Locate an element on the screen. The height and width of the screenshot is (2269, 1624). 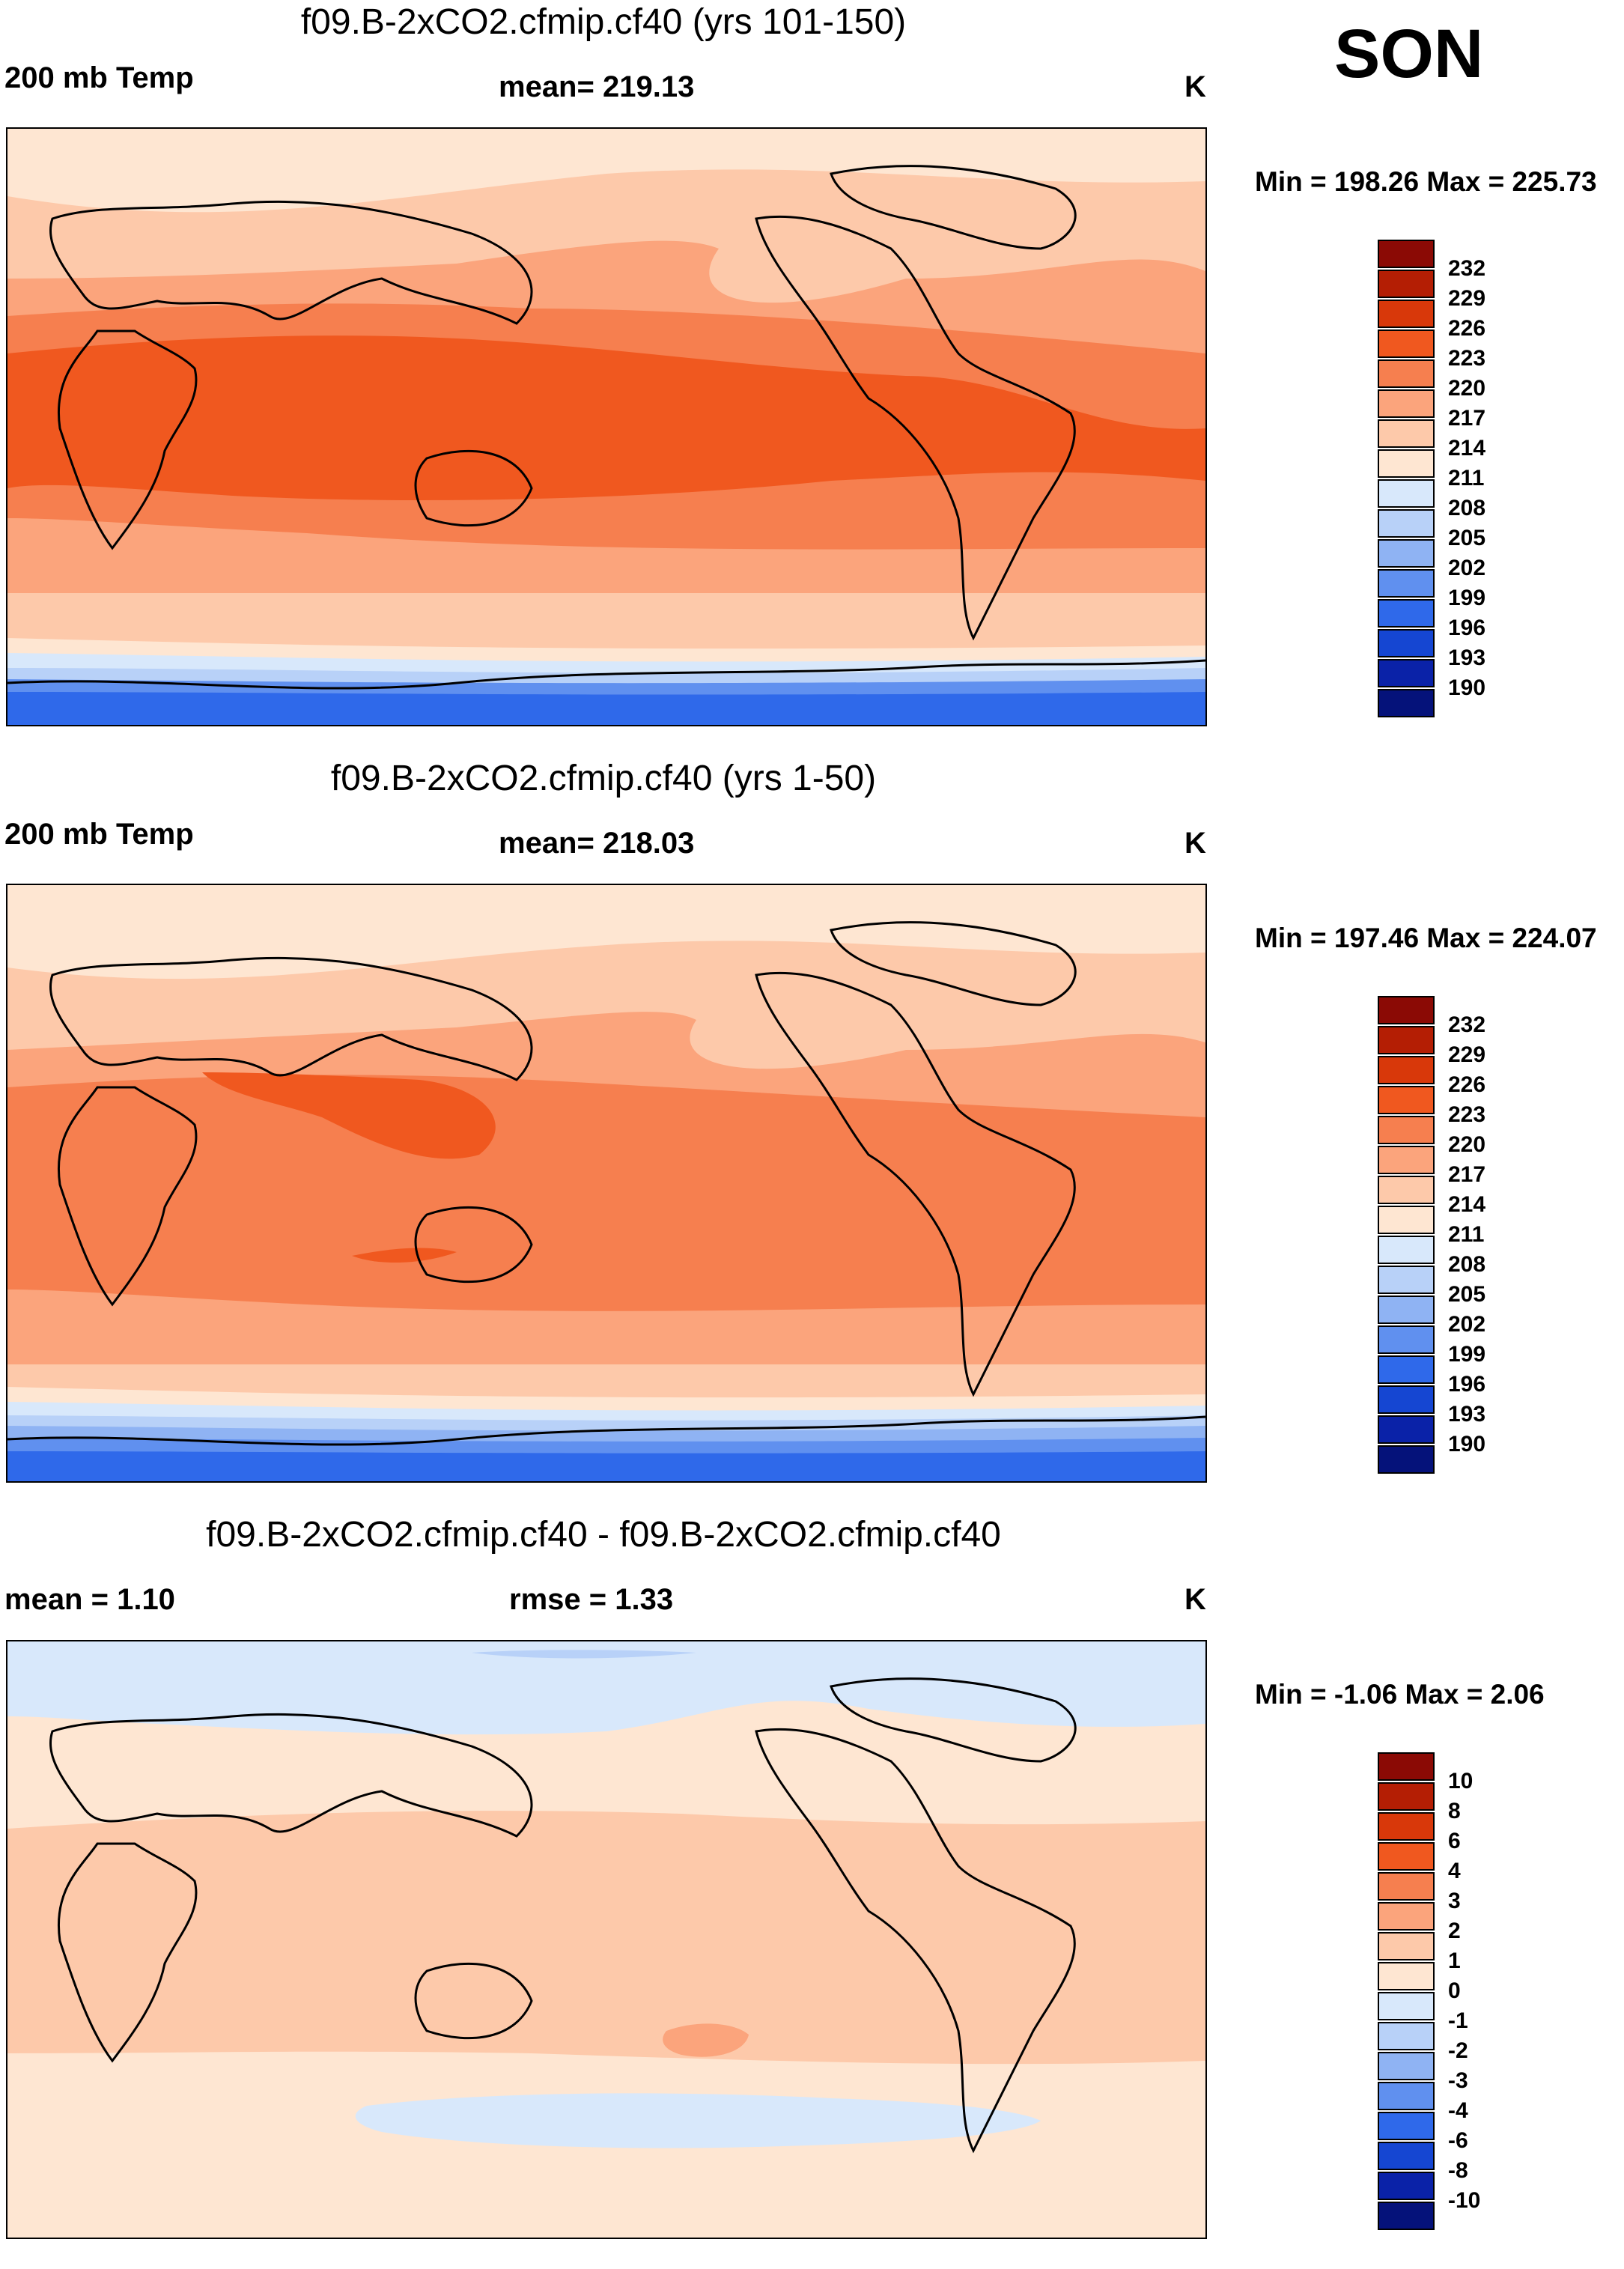
colorbar-tick-label: -2 is located at coordinates (1458, 2050).